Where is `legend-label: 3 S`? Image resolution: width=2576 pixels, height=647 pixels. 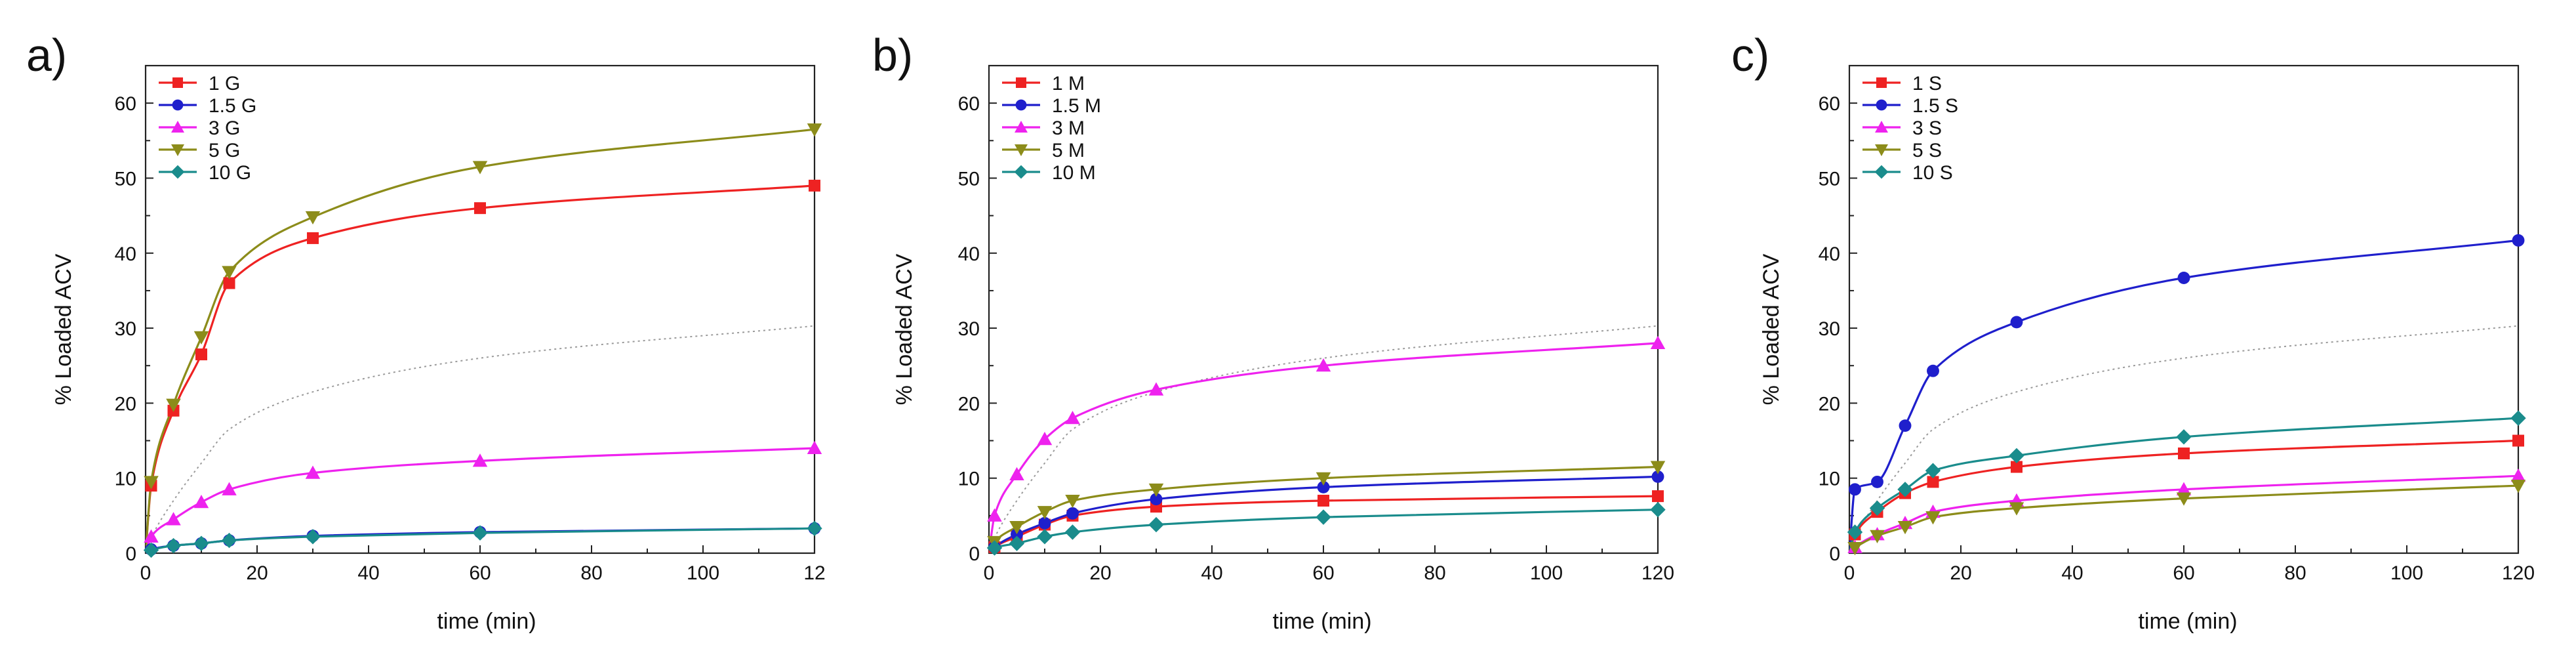 legend-label: 3 S is located at coordinates (1927, 128).